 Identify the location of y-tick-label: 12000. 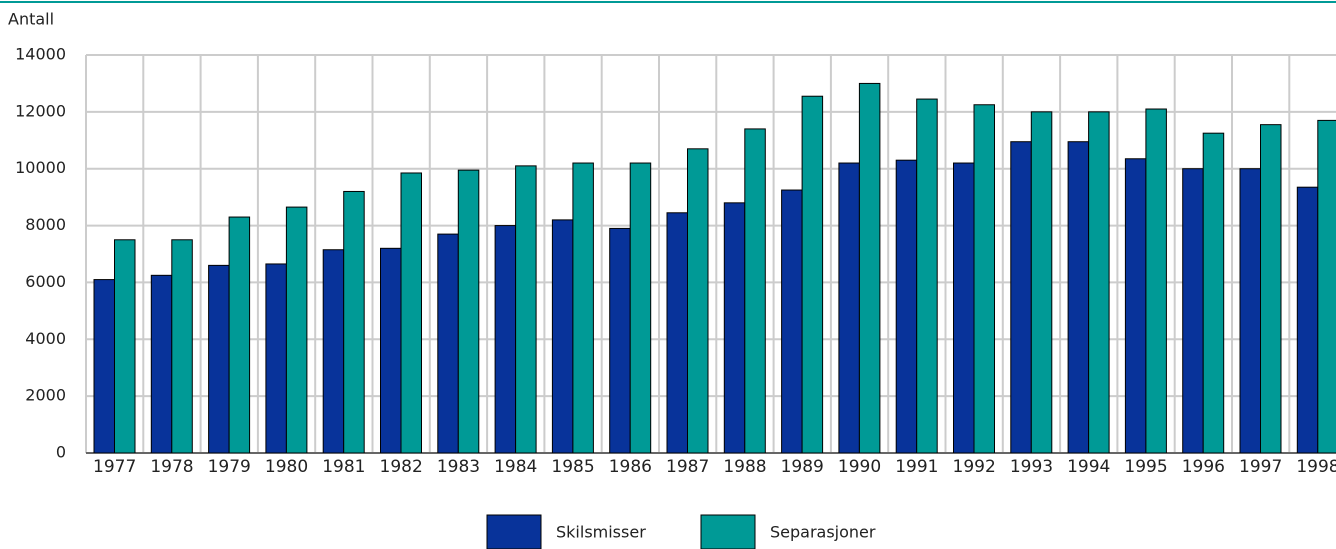
(40, 110).